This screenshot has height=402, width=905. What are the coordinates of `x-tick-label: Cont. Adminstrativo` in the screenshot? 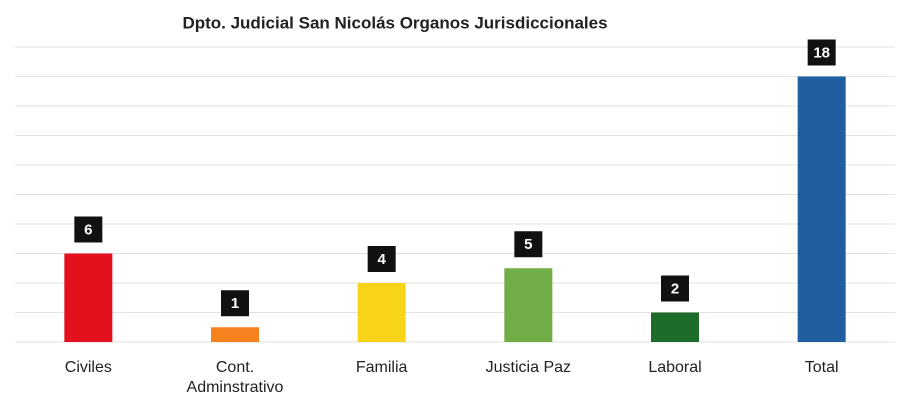 It's located at (235, 377).